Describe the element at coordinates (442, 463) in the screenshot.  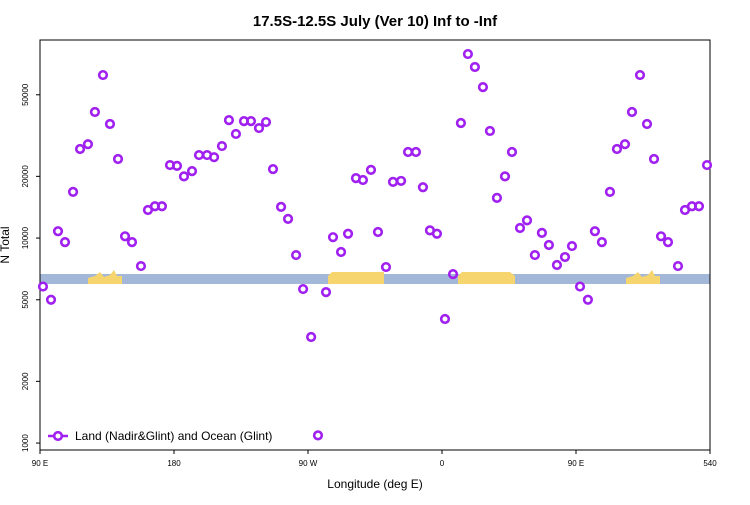
I see `x-tick-label: 0` at that location.